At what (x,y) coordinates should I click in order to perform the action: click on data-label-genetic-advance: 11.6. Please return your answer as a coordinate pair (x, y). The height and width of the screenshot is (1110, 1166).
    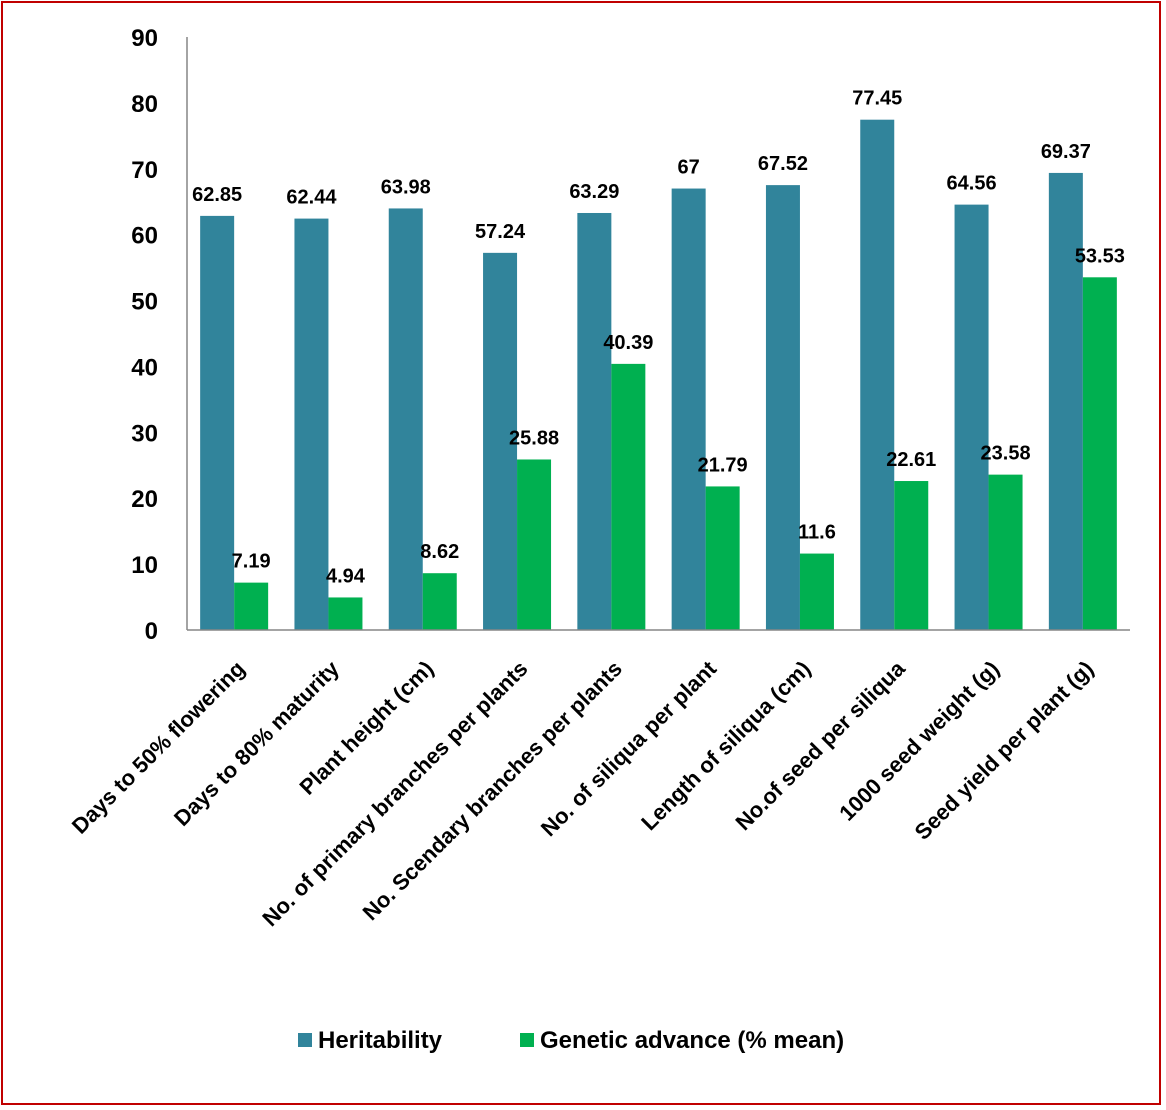
    Looking at the image, I should click on (817, 533).